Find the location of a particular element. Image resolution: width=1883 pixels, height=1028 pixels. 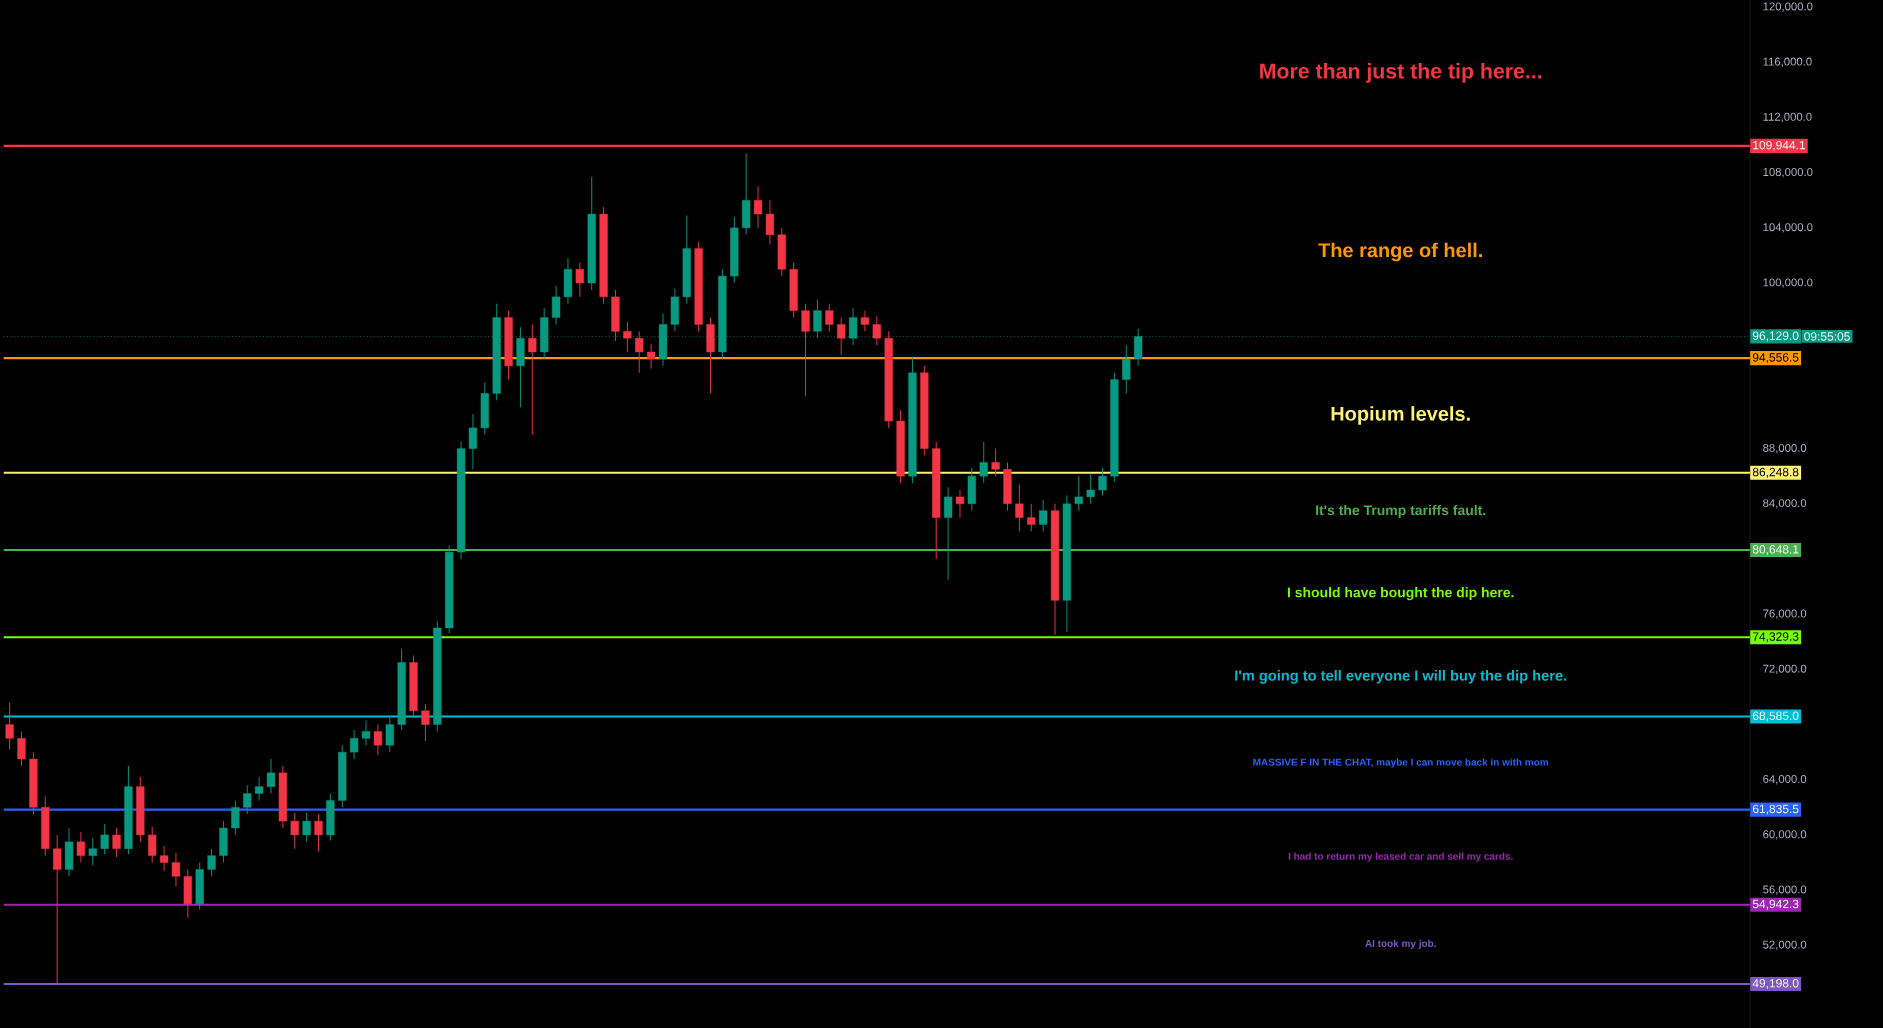

y-tick-label: 56,000.0 is located at coordinates (1785, 890).